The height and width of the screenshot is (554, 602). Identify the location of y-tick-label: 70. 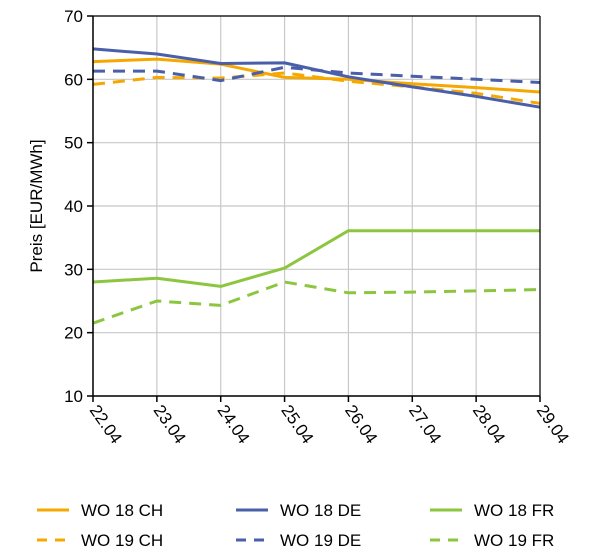
(73, 16).